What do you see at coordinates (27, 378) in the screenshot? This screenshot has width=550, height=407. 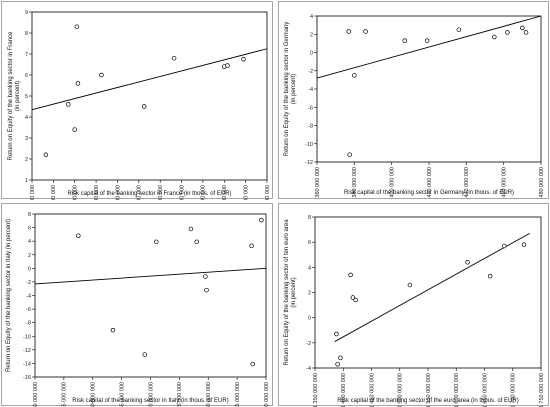 I see `y-tick-label: -16` at bounding box center [27, 378].